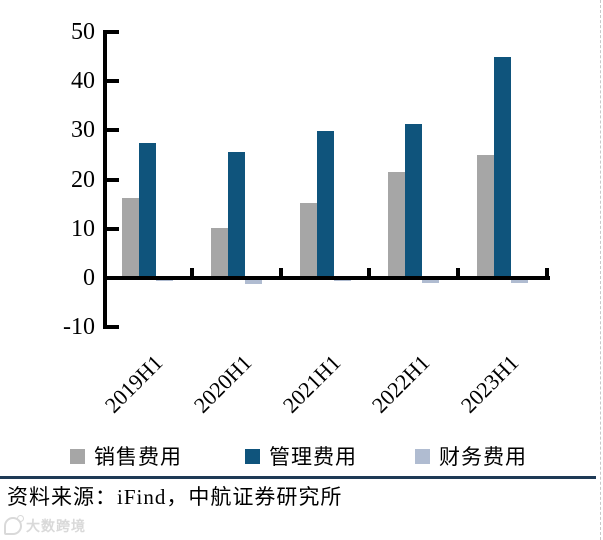  I want to click on source-text: 资料来源：iFind，中航证券研究所, so click(175, 497).